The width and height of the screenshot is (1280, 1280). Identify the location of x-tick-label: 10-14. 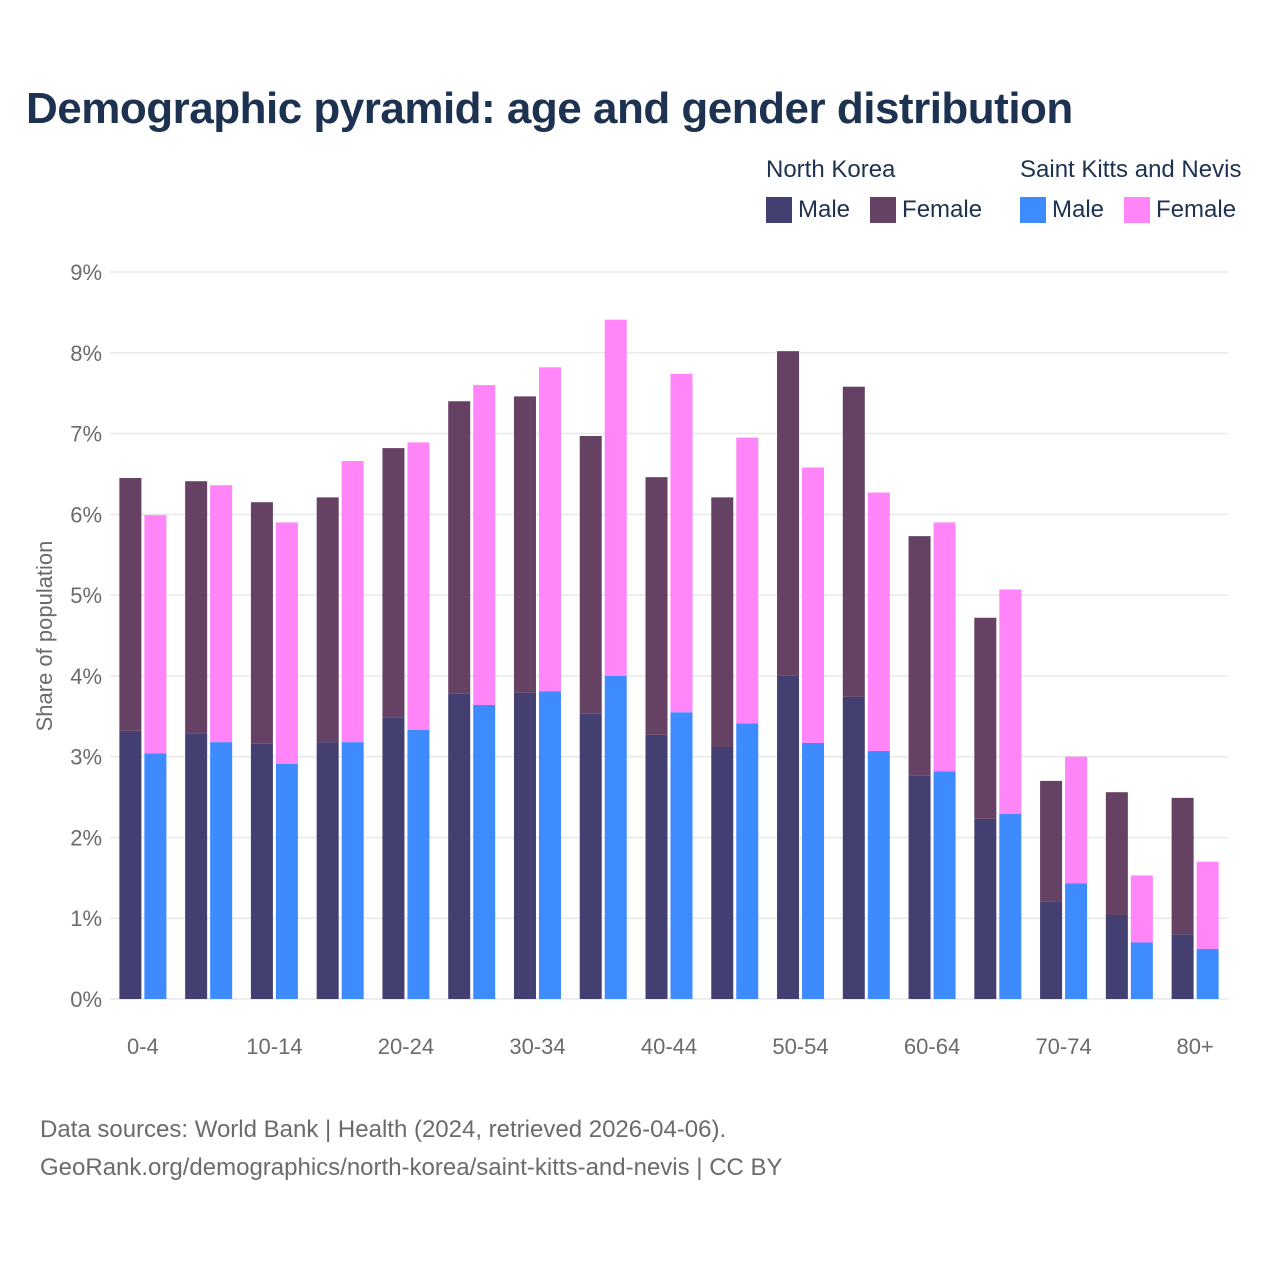
(274, 1046).